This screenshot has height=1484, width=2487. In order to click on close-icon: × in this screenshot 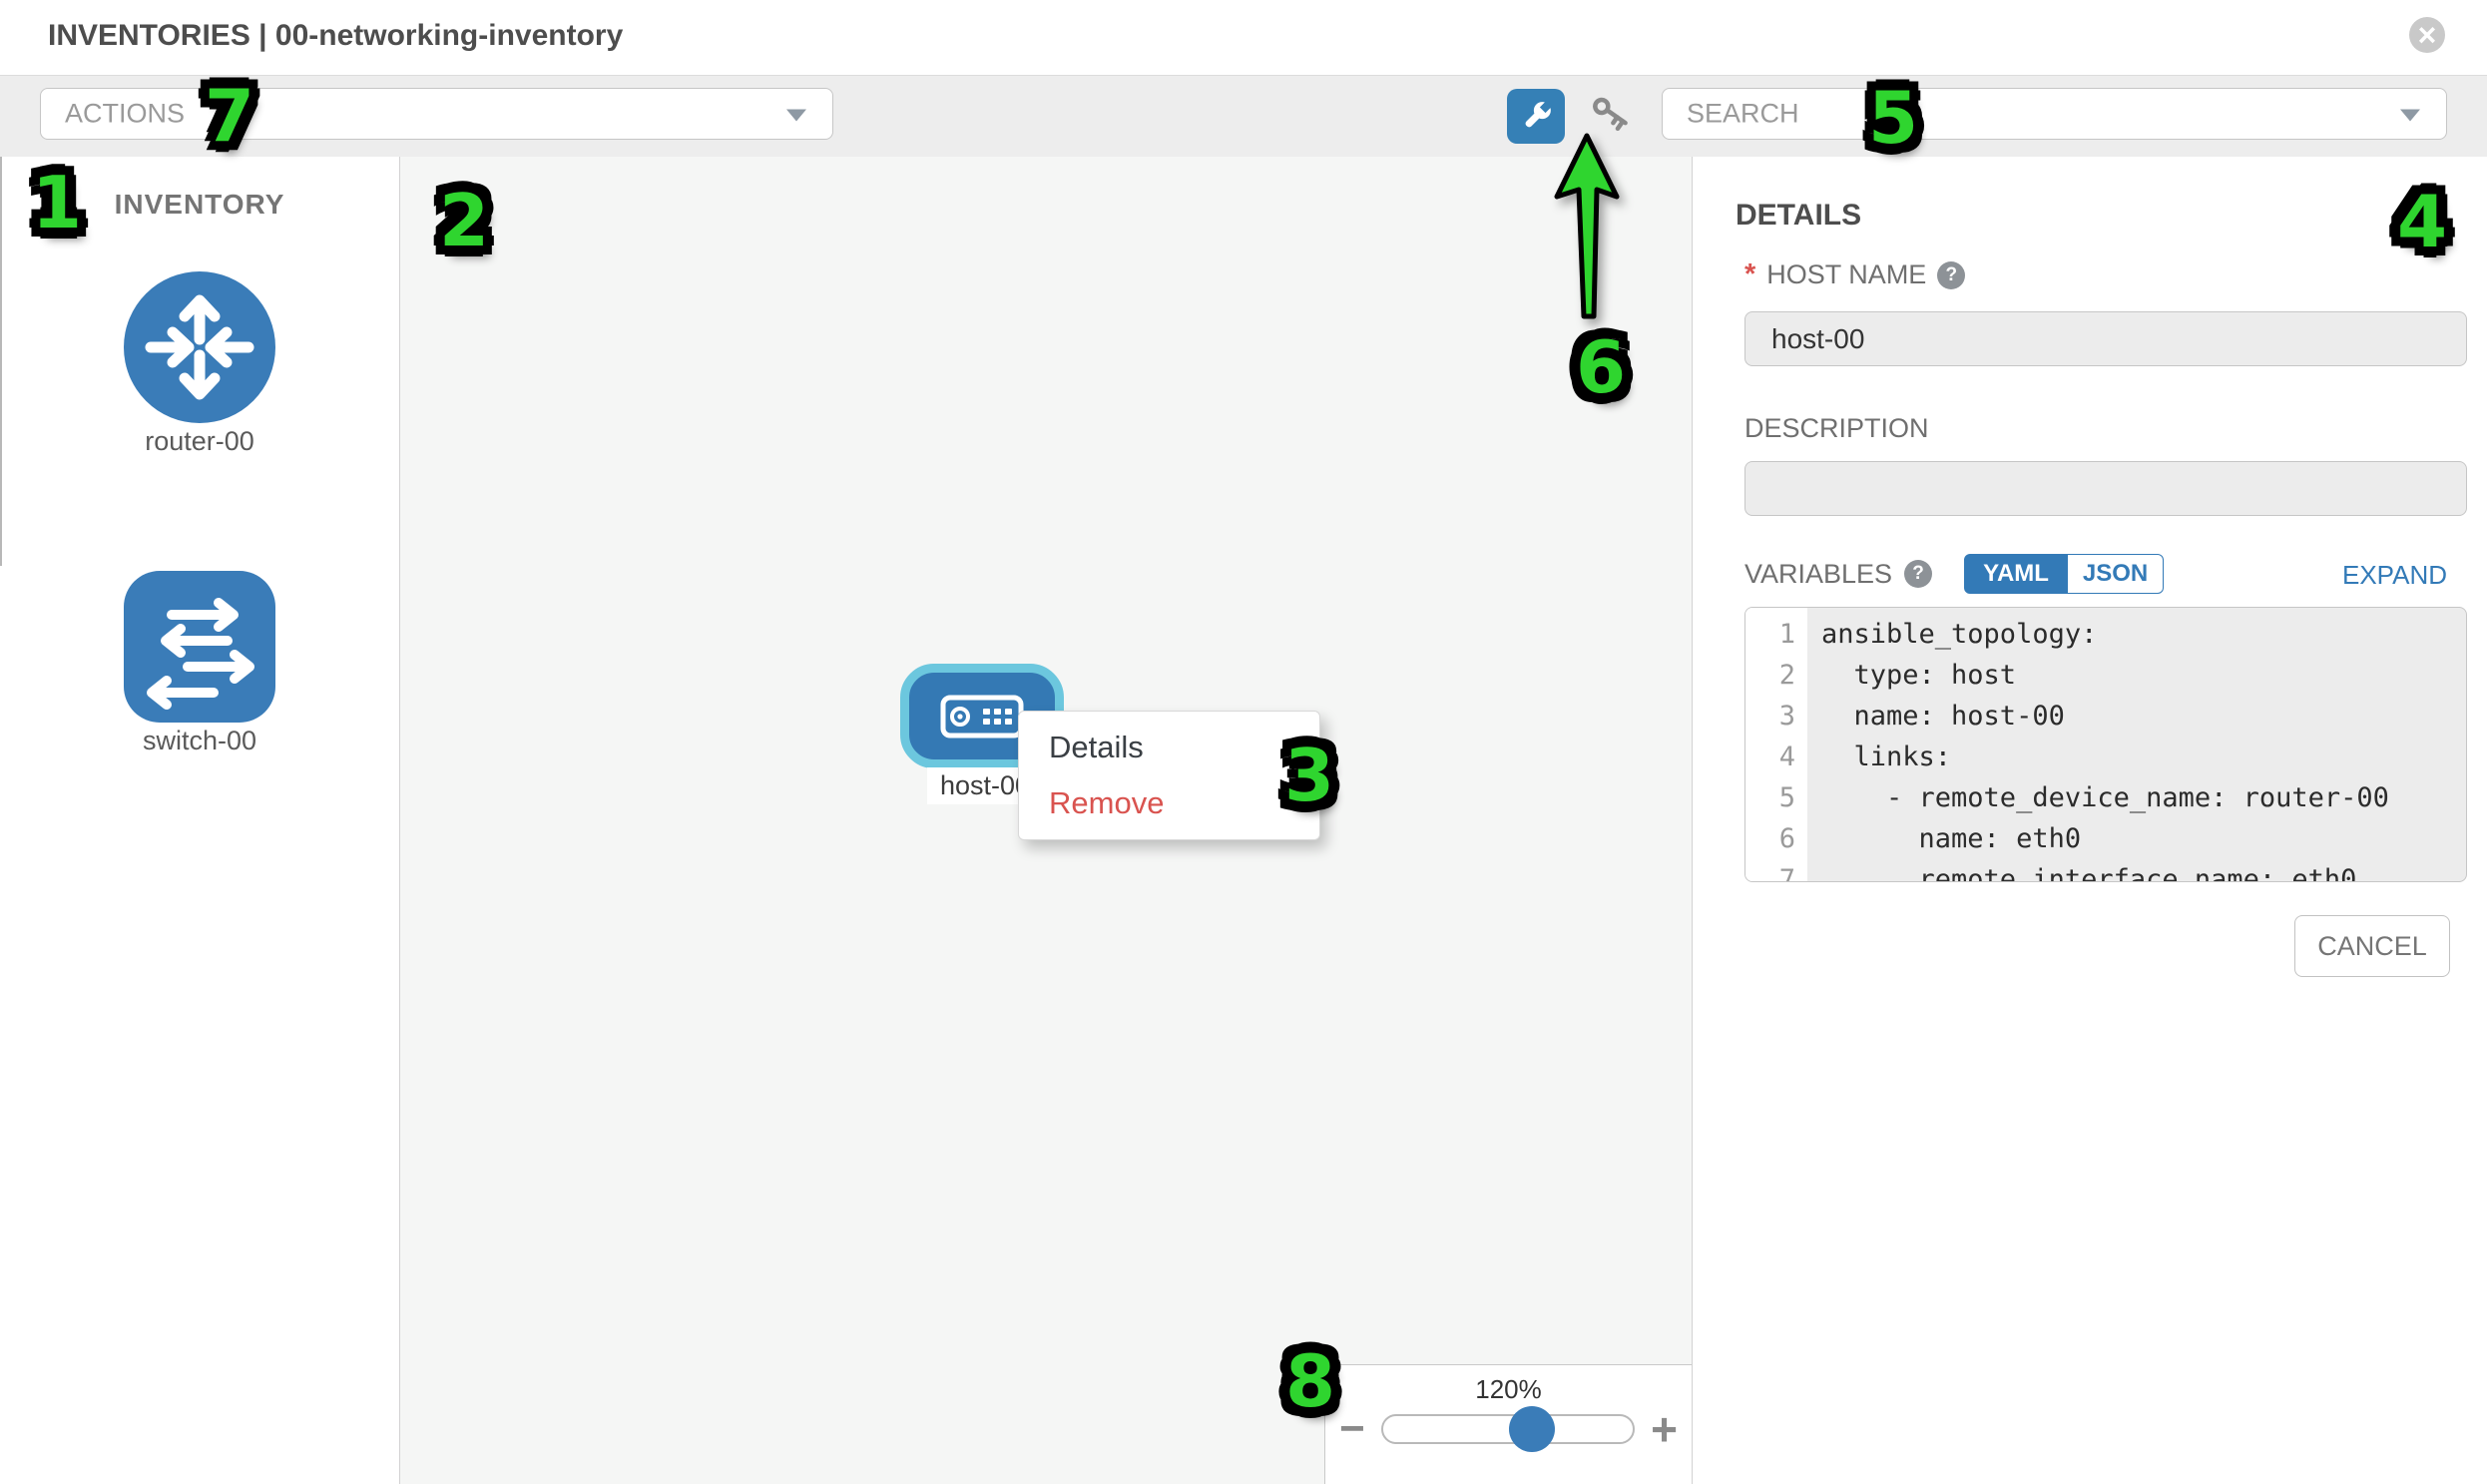, I will do `click(2427, 35)`.